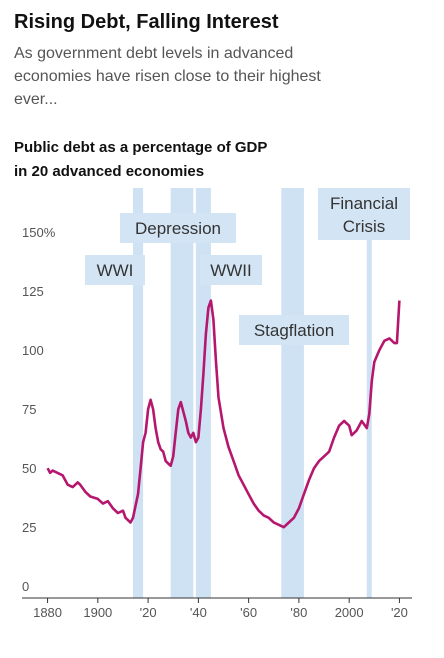 This screenshot has height=658, width=444. What do you see at coordinates (29, 527) in the screenshot?
I see `y-tick-label: 25` at bounding box center [29, 527].